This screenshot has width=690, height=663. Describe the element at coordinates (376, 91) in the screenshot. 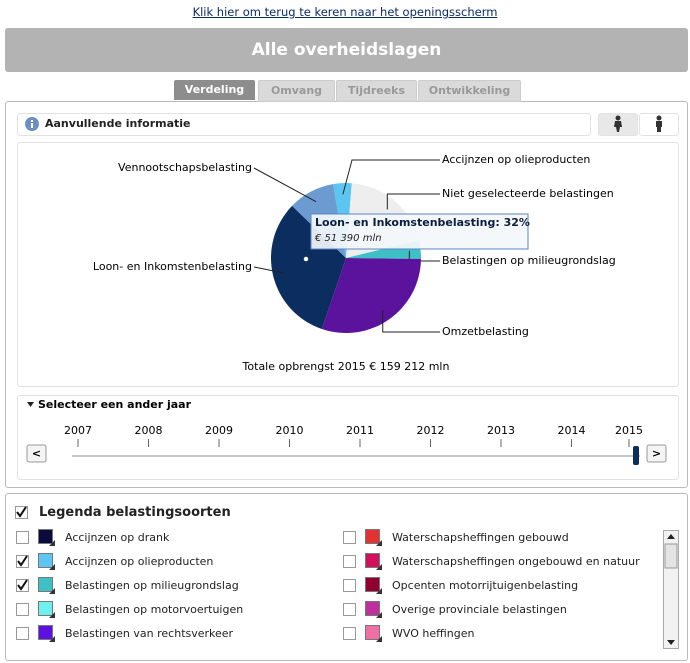

I see `tab: Tijdreeks` at that location.